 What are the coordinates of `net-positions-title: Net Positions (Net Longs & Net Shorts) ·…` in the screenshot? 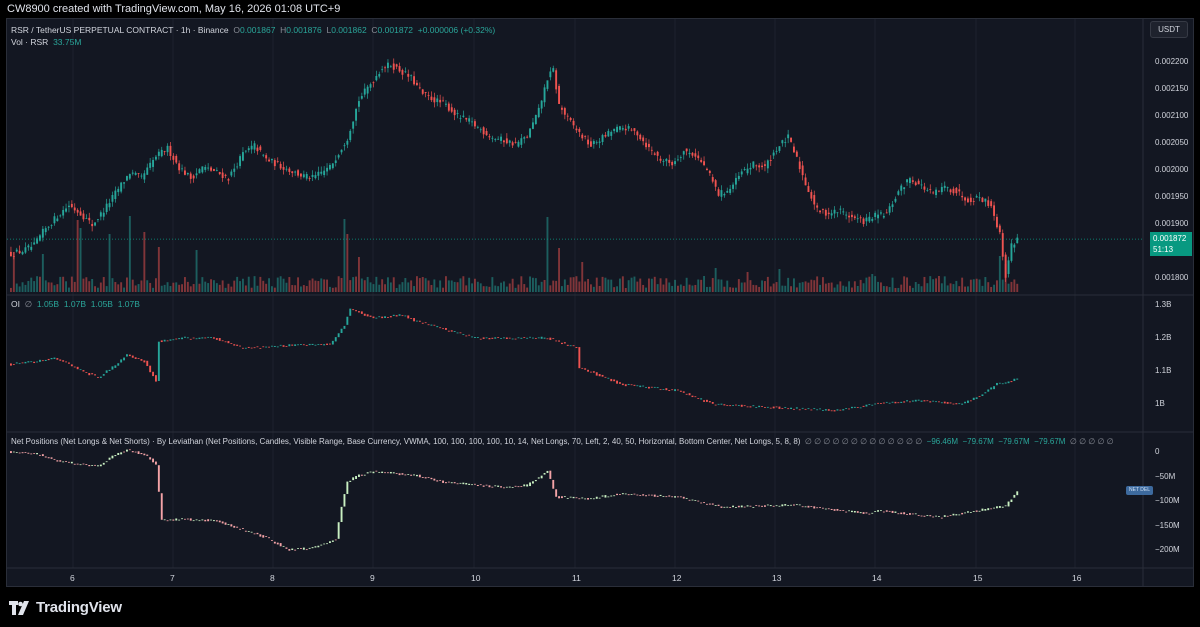 It's located at (406, 441).